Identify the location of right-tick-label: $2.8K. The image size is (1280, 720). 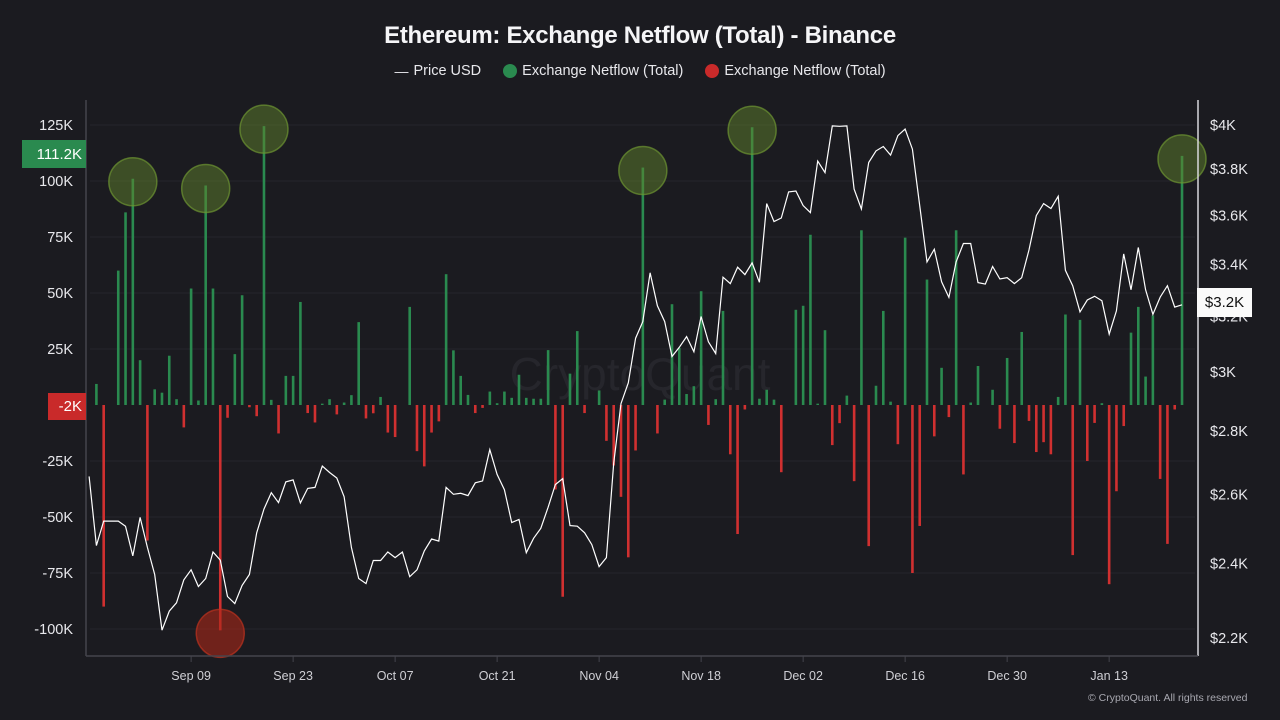
(1229, 432).